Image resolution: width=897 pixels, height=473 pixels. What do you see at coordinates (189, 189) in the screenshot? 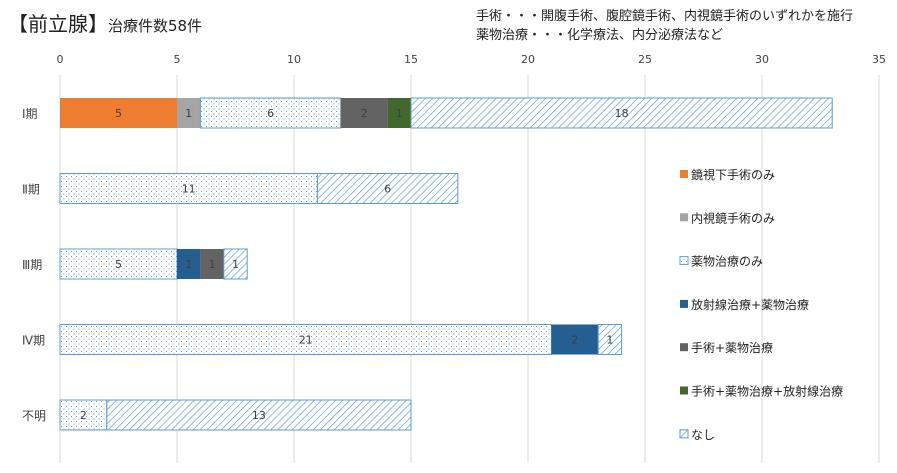
I see `bar-value-label: 11` at bounding box center [189, 189].